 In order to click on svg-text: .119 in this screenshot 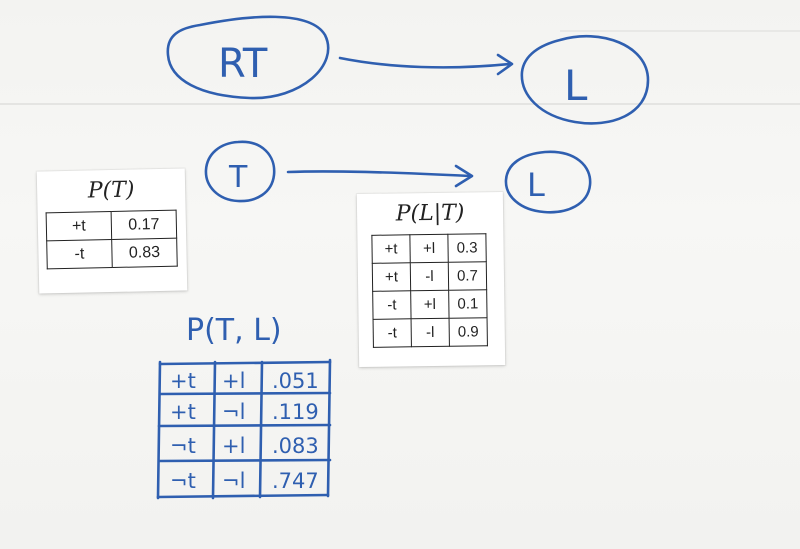, I will do `click(295, 412)`.